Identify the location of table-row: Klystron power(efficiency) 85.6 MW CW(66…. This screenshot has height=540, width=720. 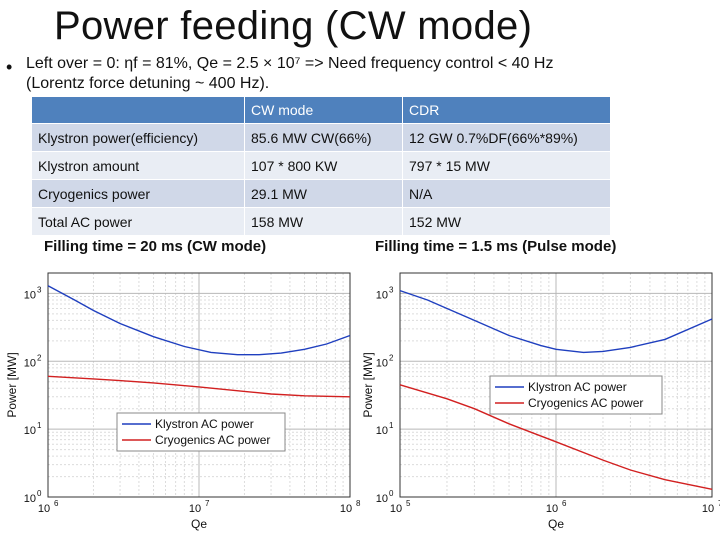
(321, 137).